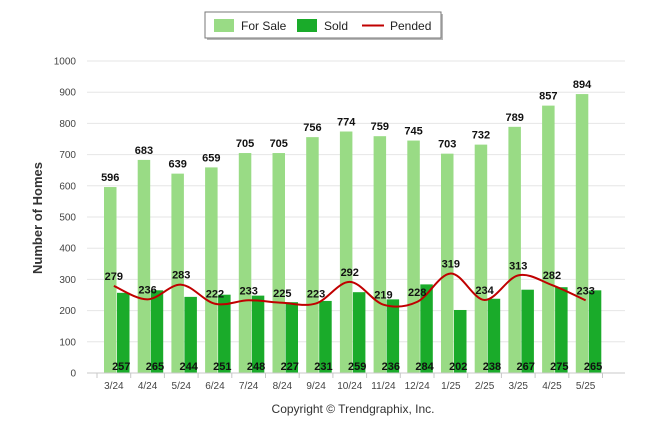  I want to click on data-label-sold: 275, so click(559, 367).